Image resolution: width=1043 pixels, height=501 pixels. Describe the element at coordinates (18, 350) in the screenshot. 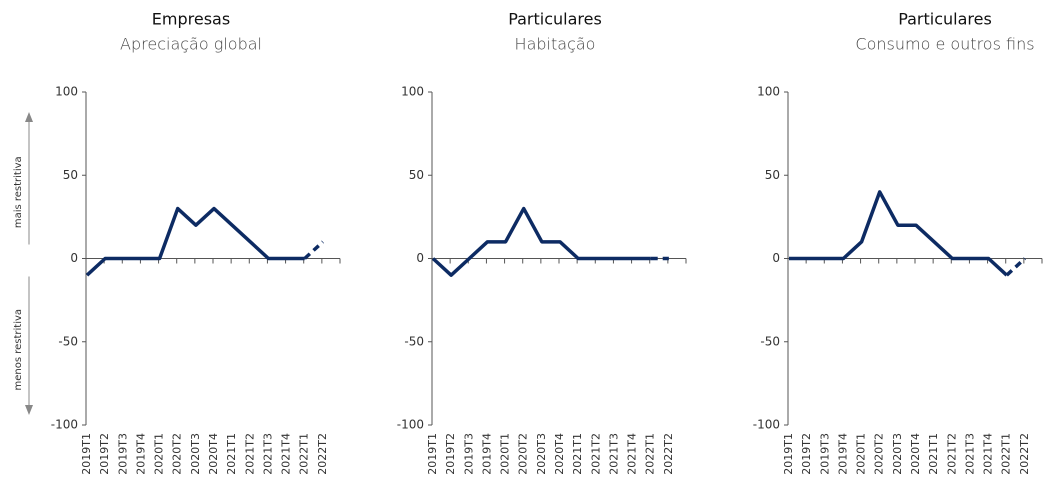

I see `annotation: menos restritiva` at that location.